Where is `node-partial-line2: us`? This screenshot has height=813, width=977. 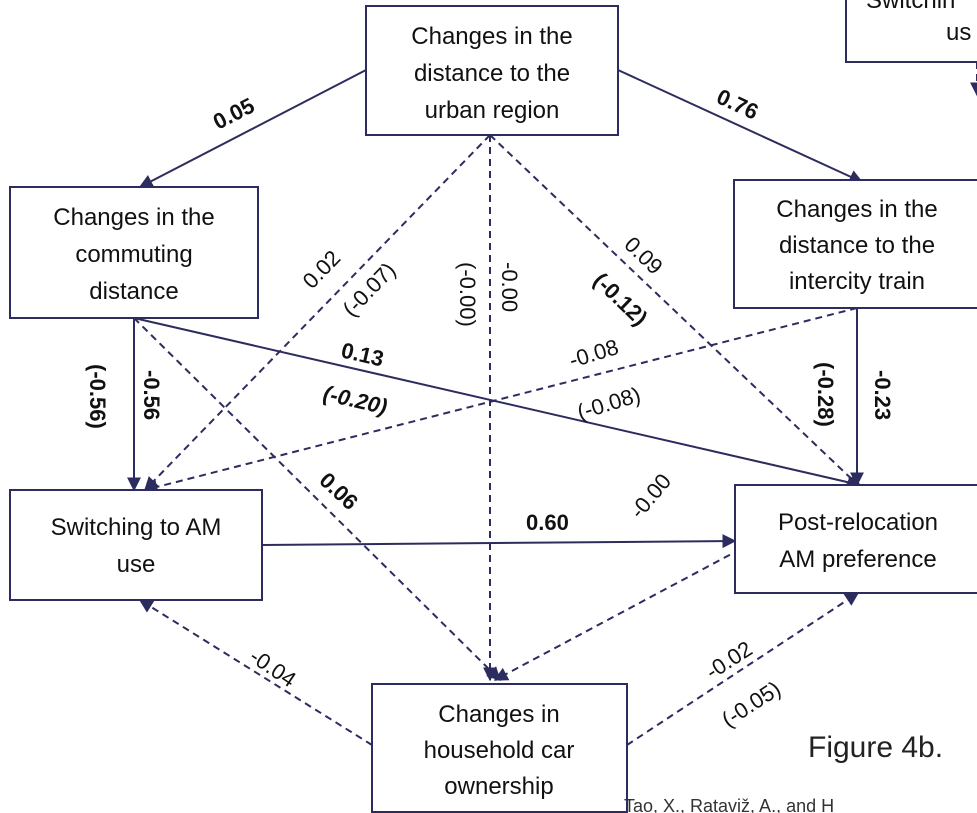 node-partial-line2: us is located at coordinates (958, 32).